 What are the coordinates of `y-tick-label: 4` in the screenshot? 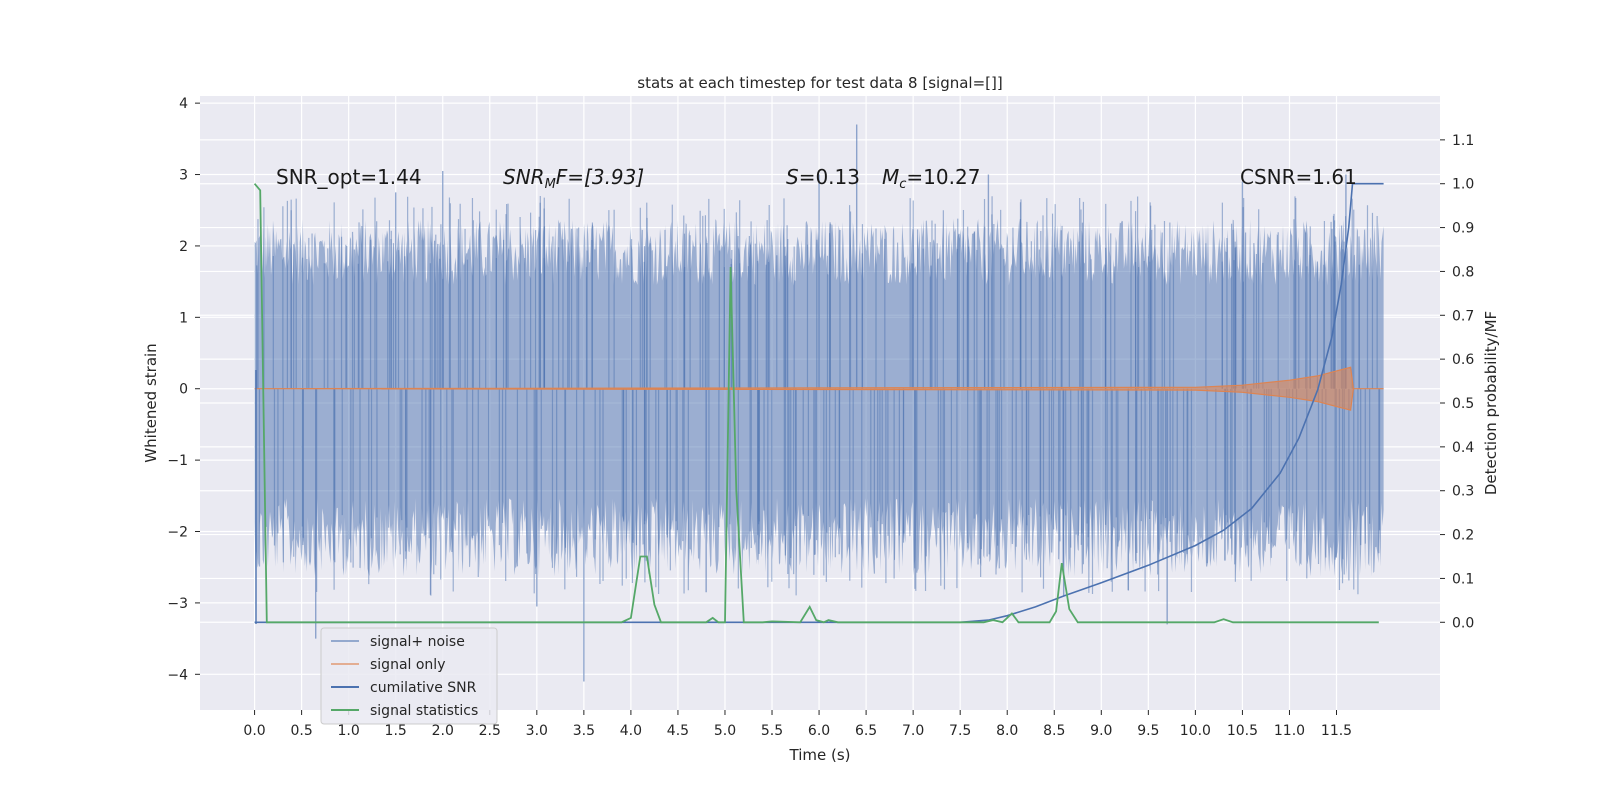 It's located at (183, 104).